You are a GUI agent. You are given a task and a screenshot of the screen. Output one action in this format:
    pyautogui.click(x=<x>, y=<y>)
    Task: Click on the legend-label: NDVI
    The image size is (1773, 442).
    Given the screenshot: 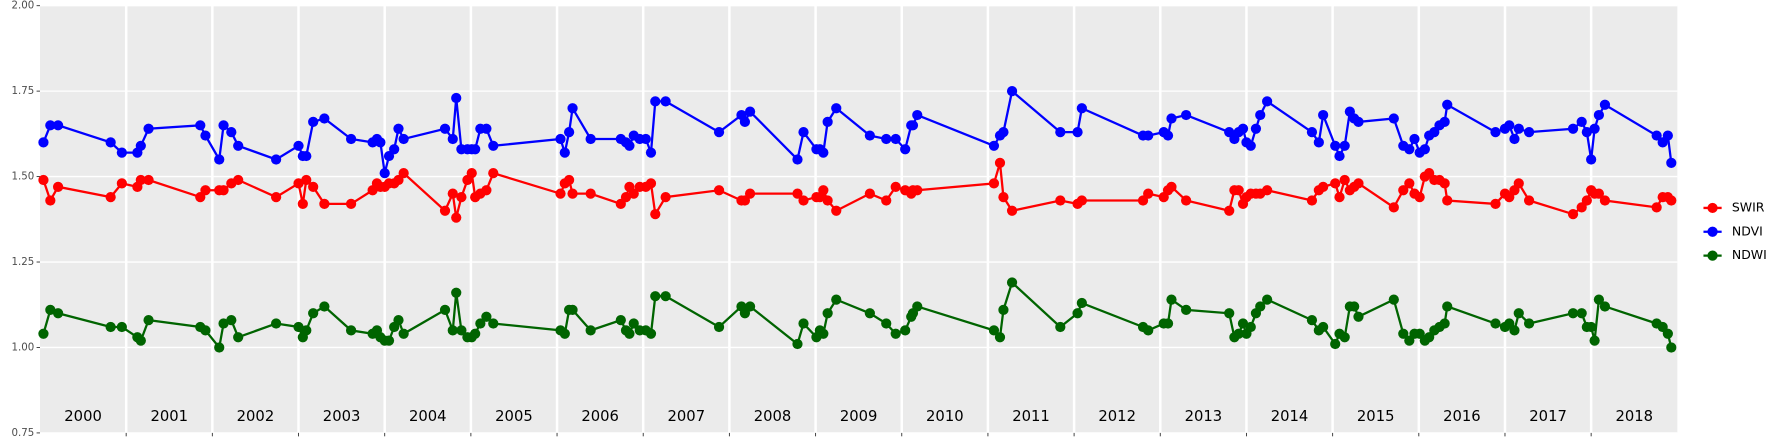 What is the action you would take?
    pyautogui.click(x=1747, y=230)
    